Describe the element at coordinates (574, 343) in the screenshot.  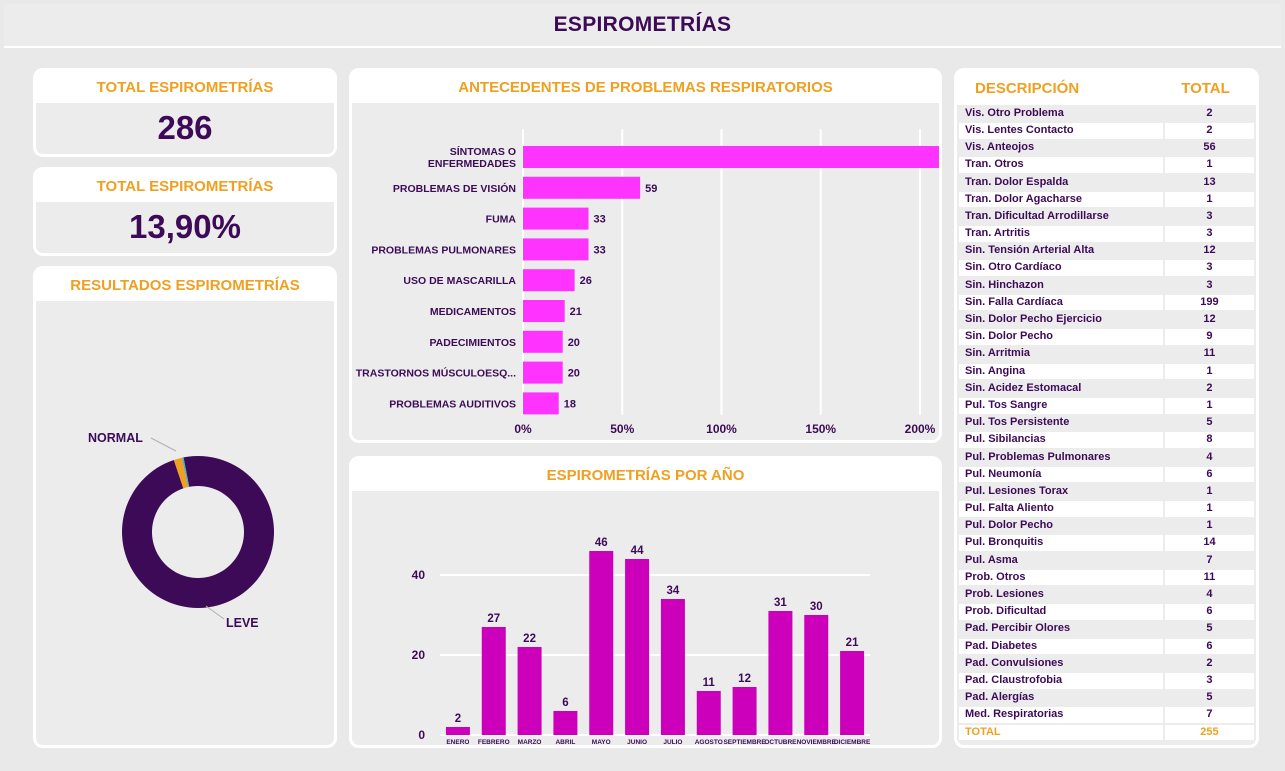
I see `bar-value-label: 20` at that location.